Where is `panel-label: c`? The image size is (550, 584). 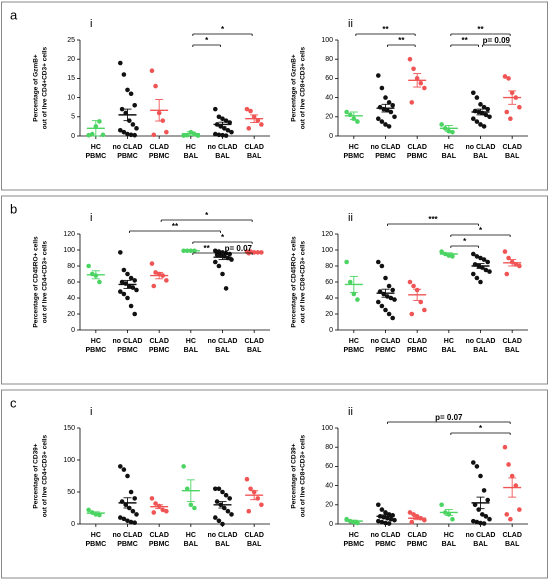 panel-label: c is located at coordinates (13, 402).